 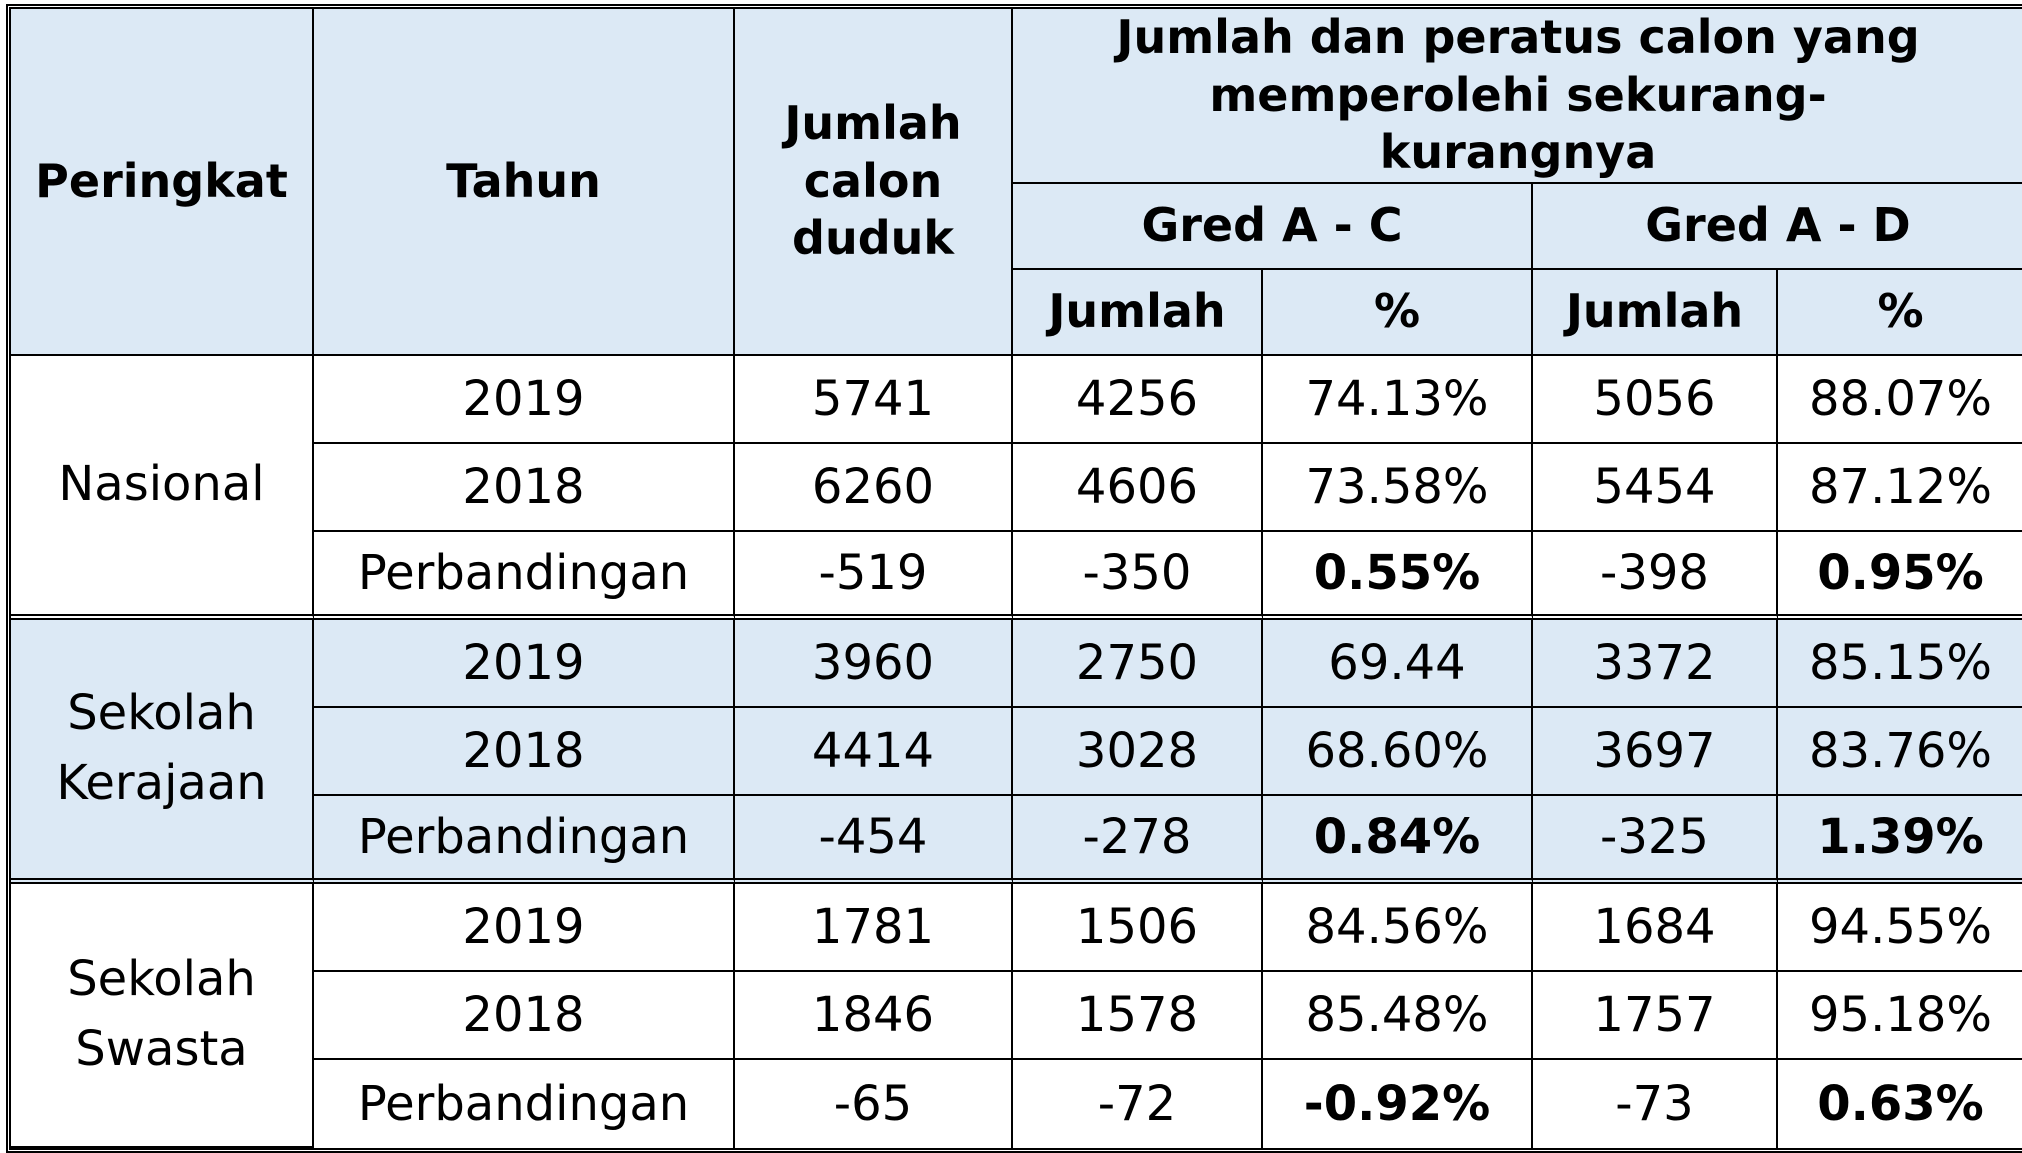 What do you see at coordinates (1398, 312) in the screenshot?
I see `header-ac-percent: %` at bounding box center [1398, 312].